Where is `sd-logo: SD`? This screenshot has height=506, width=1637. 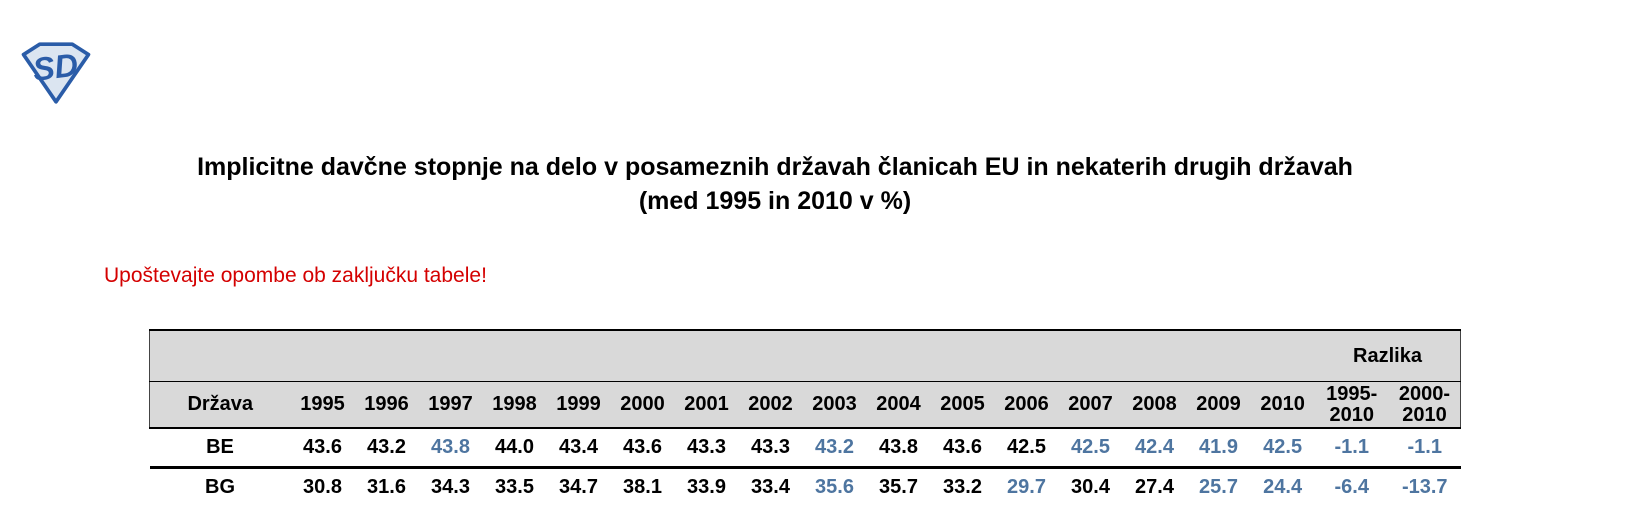
sd-logo: SD is located at coordinates (56, 73).